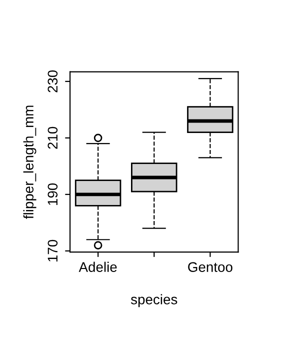 The image size is (287, 342). Describe the element at coordinates (29, 162) in the screenshot. I see `y-axis-title: flipper_length_mm` at that location.